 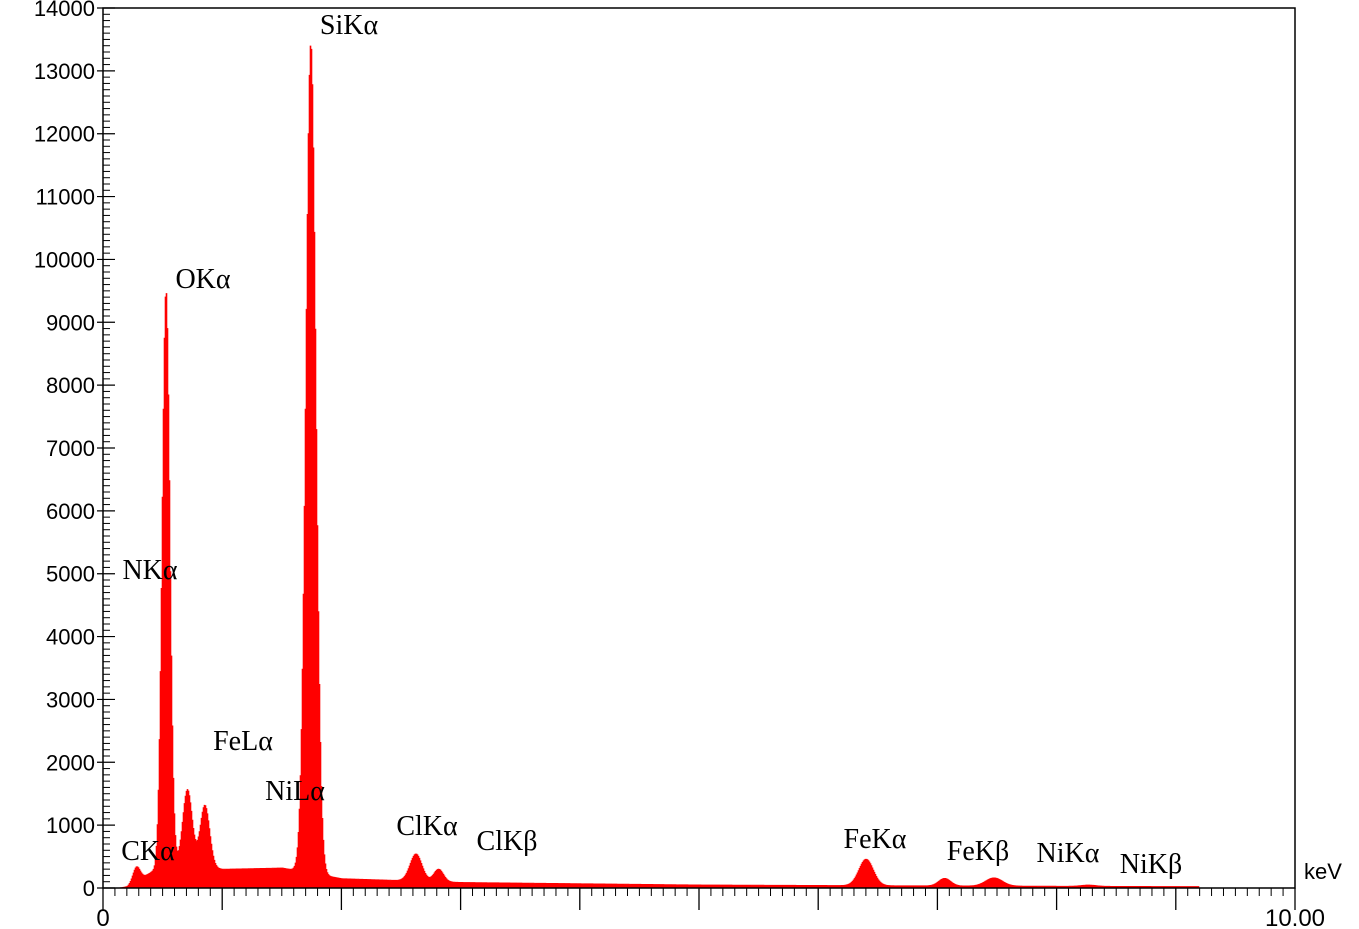 What do you see at coordinates (148, 851) in the screenshot?
I see `peak-label: CKα` at bounding box center [148, 851].